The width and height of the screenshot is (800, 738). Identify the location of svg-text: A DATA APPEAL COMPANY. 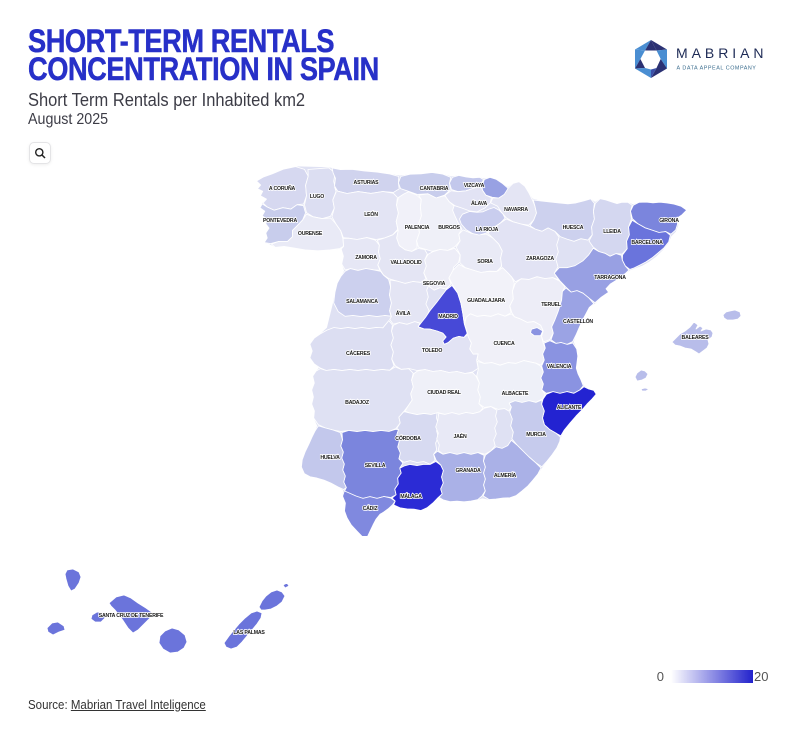
(717, 69).